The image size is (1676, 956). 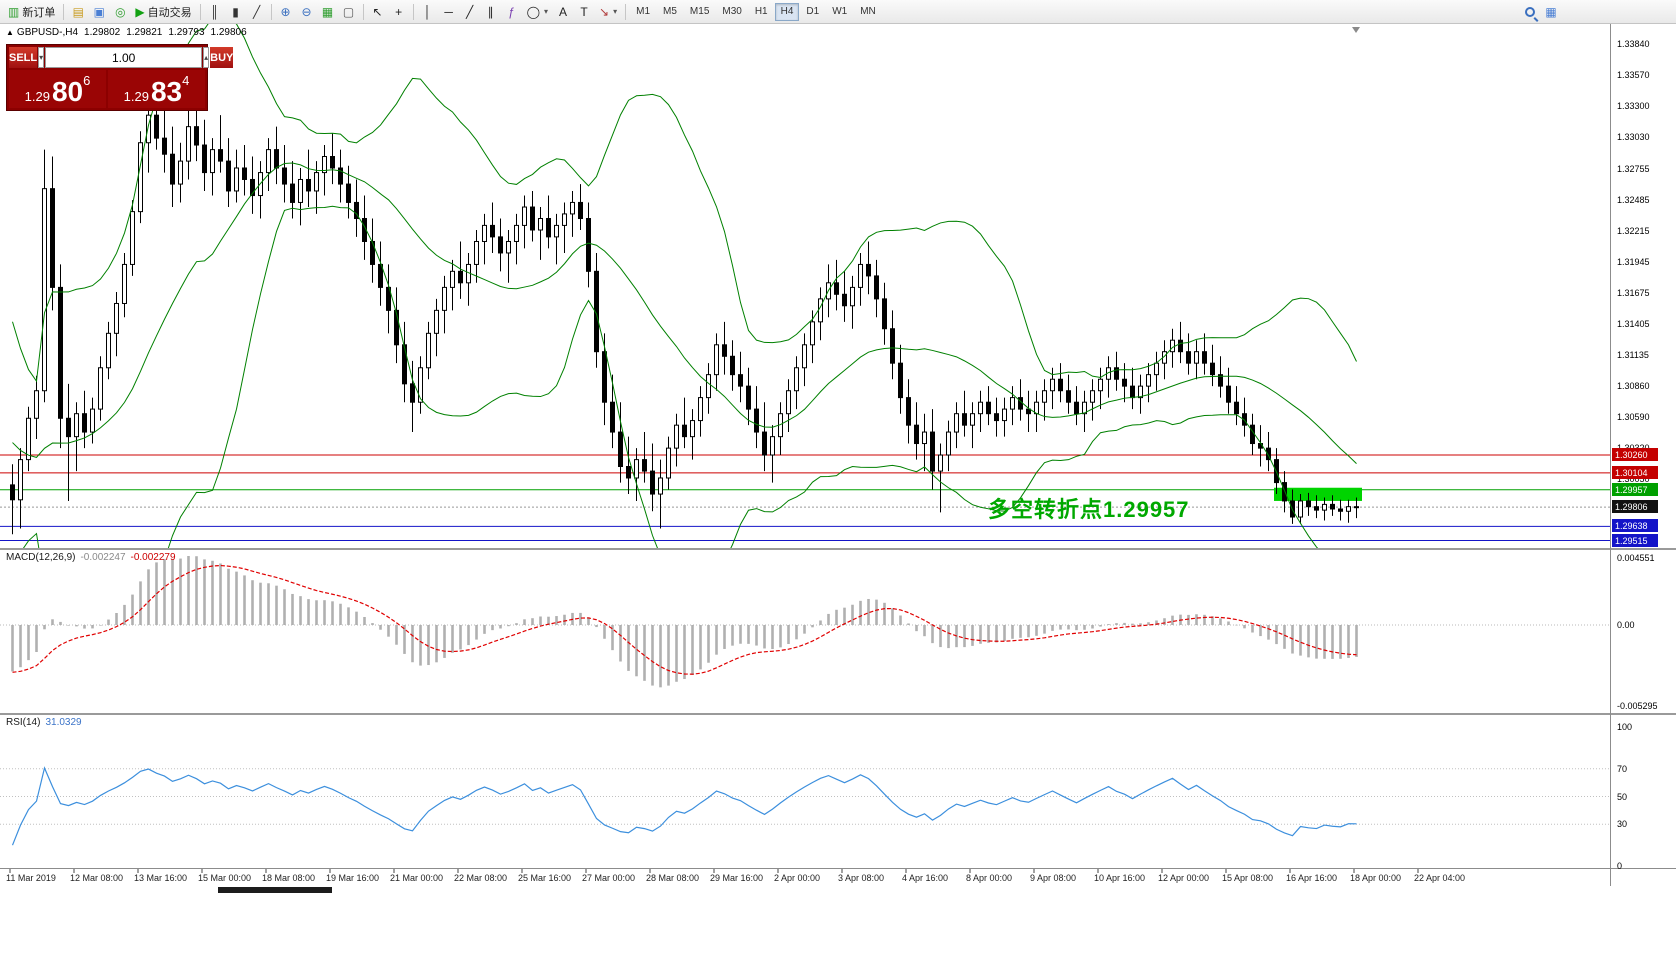 I want to click on autotrading-icon: ▶, so click(x=140, y=11).